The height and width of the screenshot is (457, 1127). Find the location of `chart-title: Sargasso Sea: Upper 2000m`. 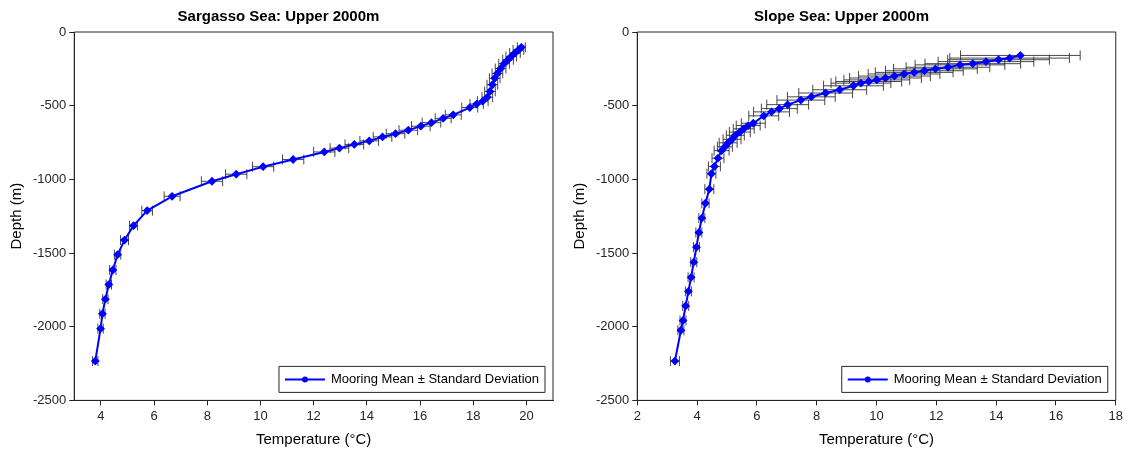

chart-title: Sargasso Sea: Upper 2000m is located at coordinates (278, 16).